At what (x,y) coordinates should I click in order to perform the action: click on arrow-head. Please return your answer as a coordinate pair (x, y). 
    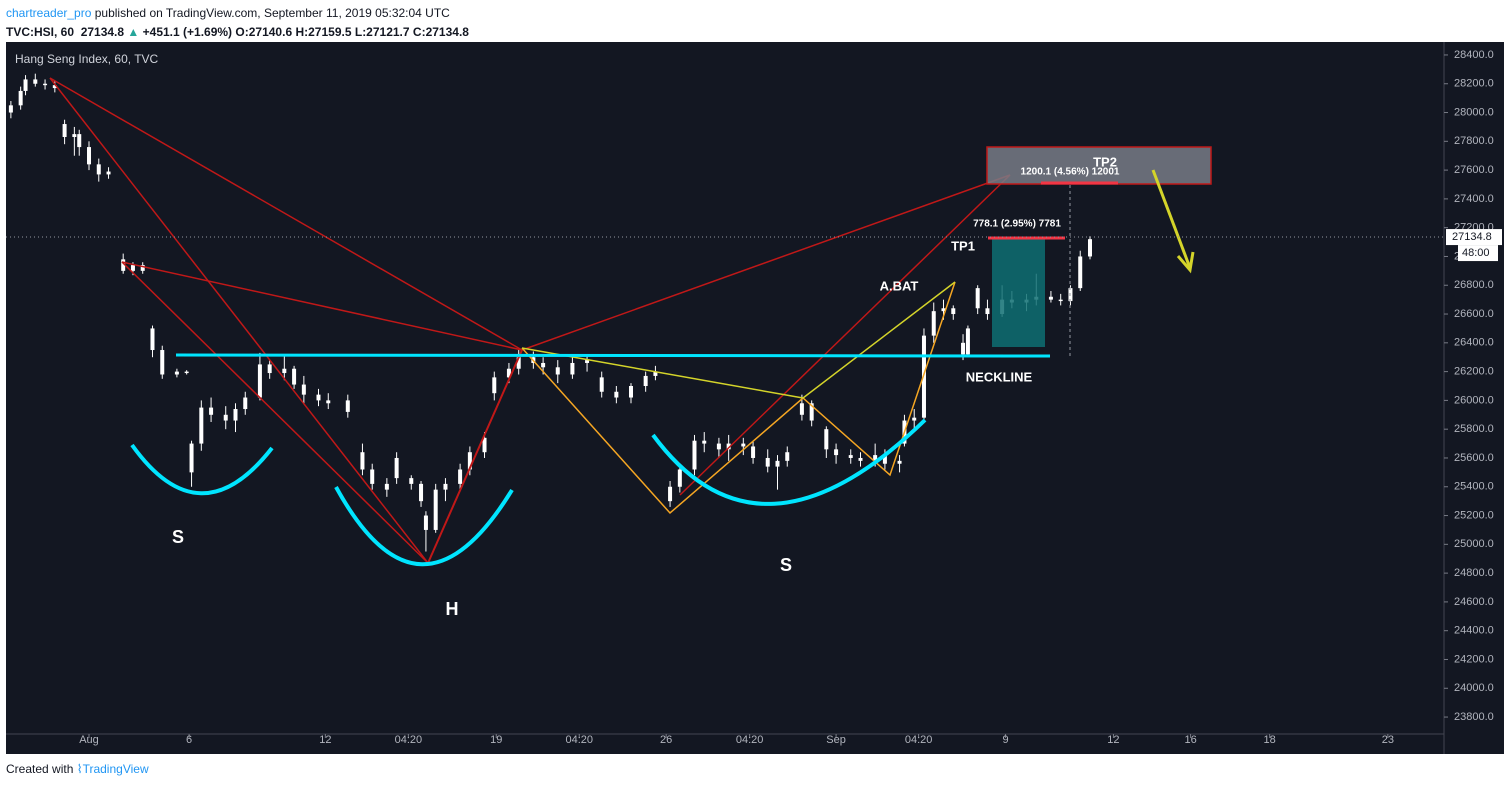
    Looking at the image, I should click on (1185, 262).